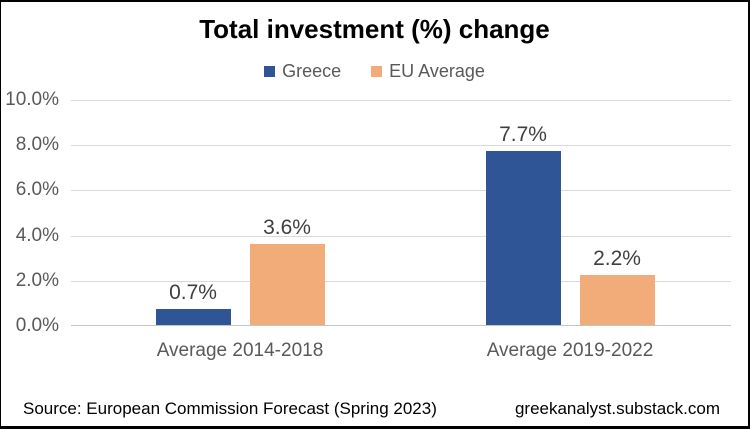  Describe the element at coordinates (37, 235) in the screenshot. I see `y-tick-label: 4.0%` at that location.